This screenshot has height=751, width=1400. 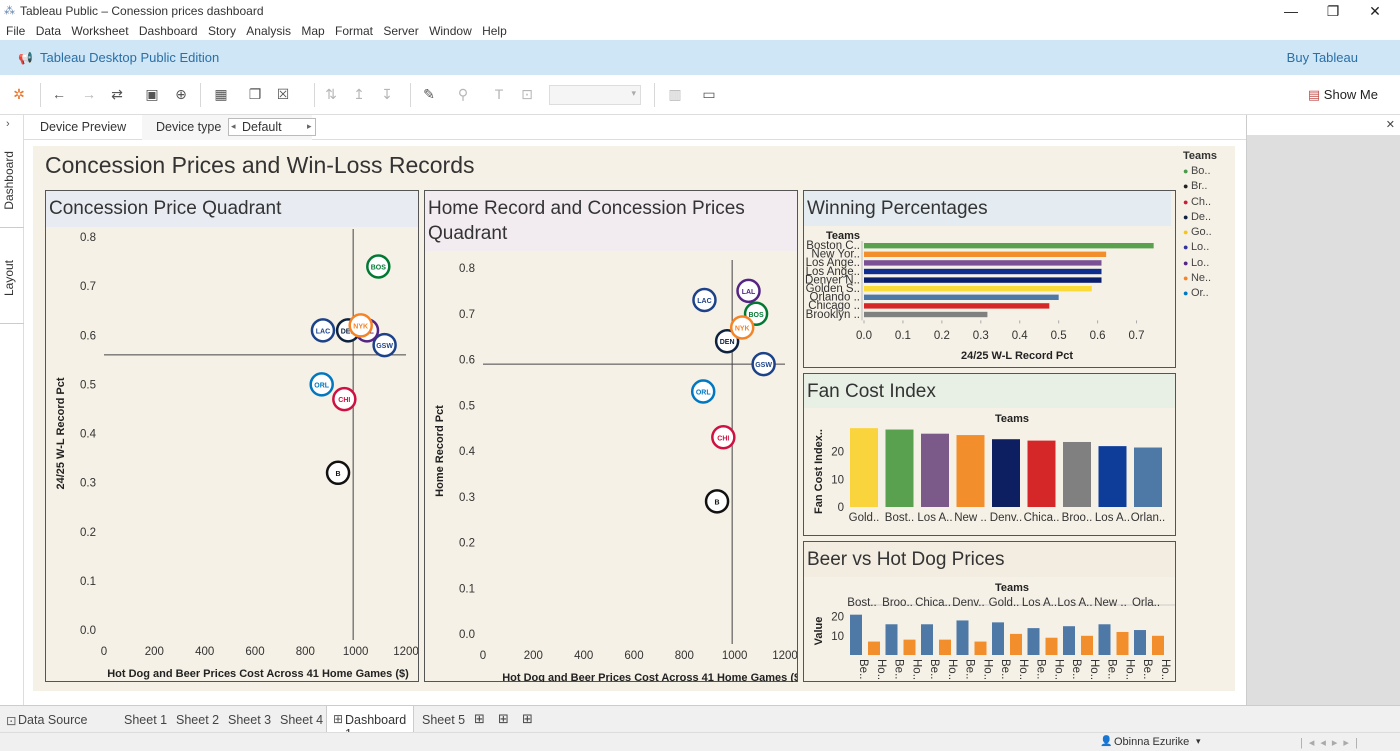 I want to click on new-worksheet-icon: ▦, so click(x=221, y=94).